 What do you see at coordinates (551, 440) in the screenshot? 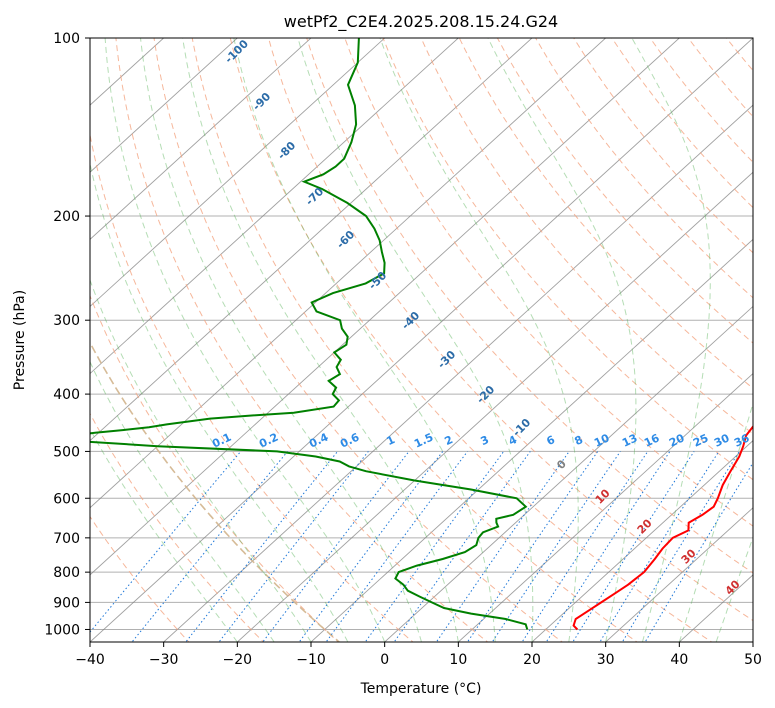
I see `mixing-ratio-label: 6` at bounding box center [551, 440].